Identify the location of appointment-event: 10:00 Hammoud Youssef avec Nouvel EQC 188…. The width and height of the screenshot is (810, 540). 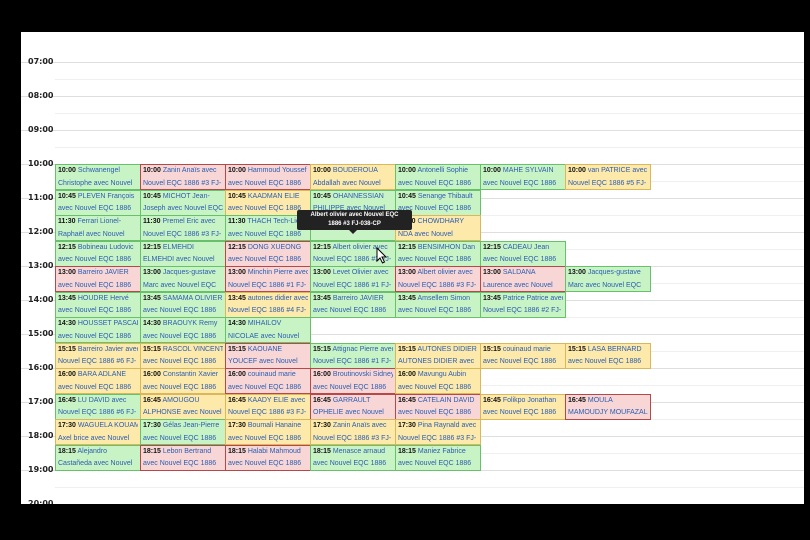
(268, 177).